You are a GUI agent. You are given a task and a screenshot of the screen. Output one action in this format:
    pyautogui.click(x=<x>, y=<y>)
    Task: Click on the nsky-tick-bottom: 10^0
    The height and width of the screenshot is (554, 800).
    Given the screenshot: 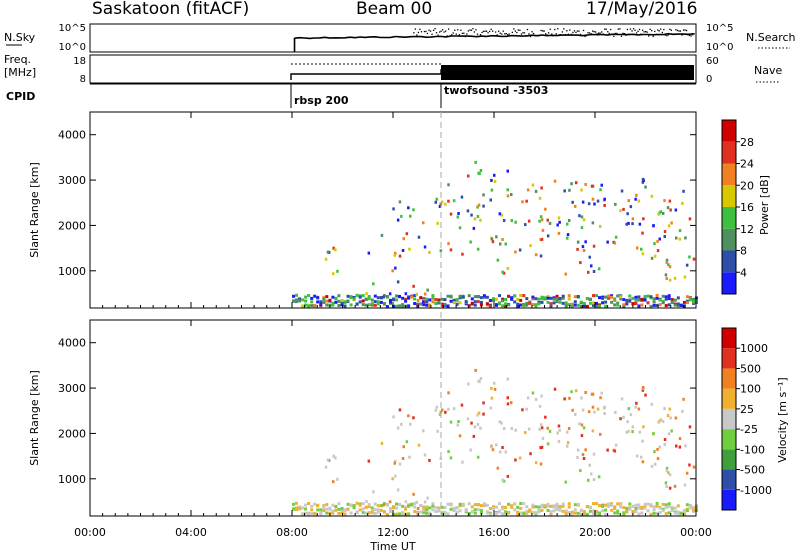 What is the action you would take?
    pyautogui.click(x=72, y=47)
    